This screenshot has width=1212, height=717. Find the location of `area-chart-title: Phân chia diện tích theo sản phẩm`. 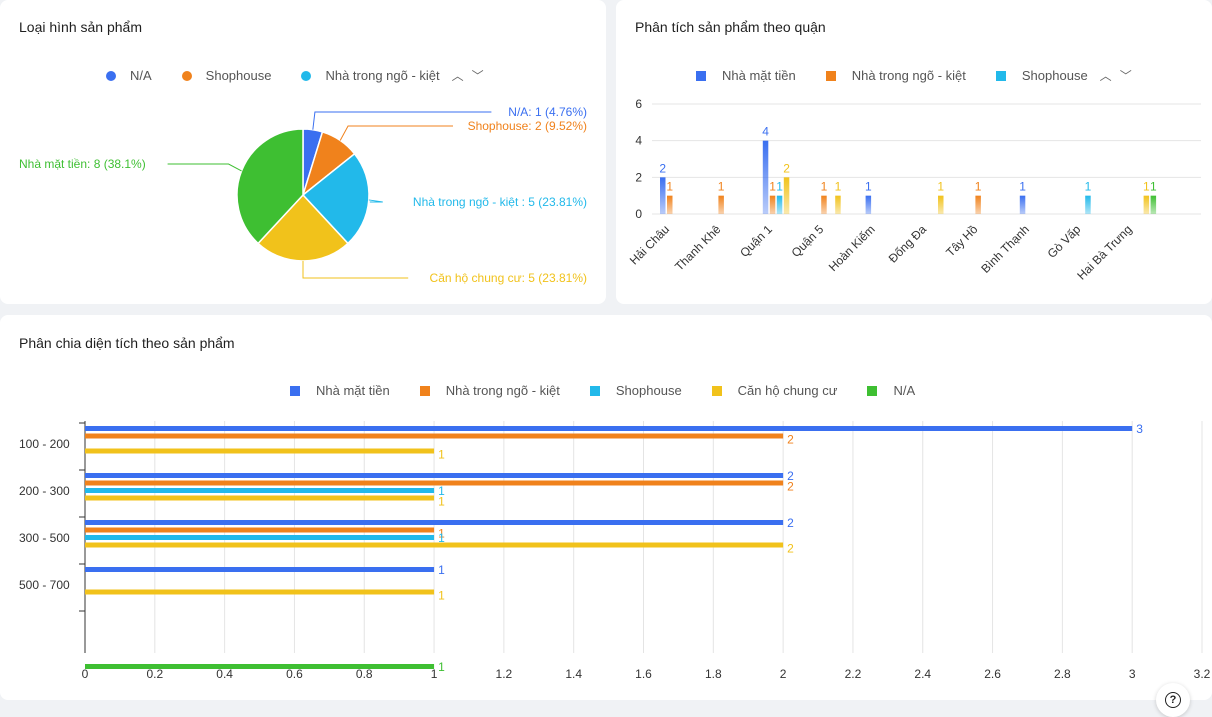

area-chart-title: Phân chia diện tích theo sản phẩm is located at coordinates (127, 343).